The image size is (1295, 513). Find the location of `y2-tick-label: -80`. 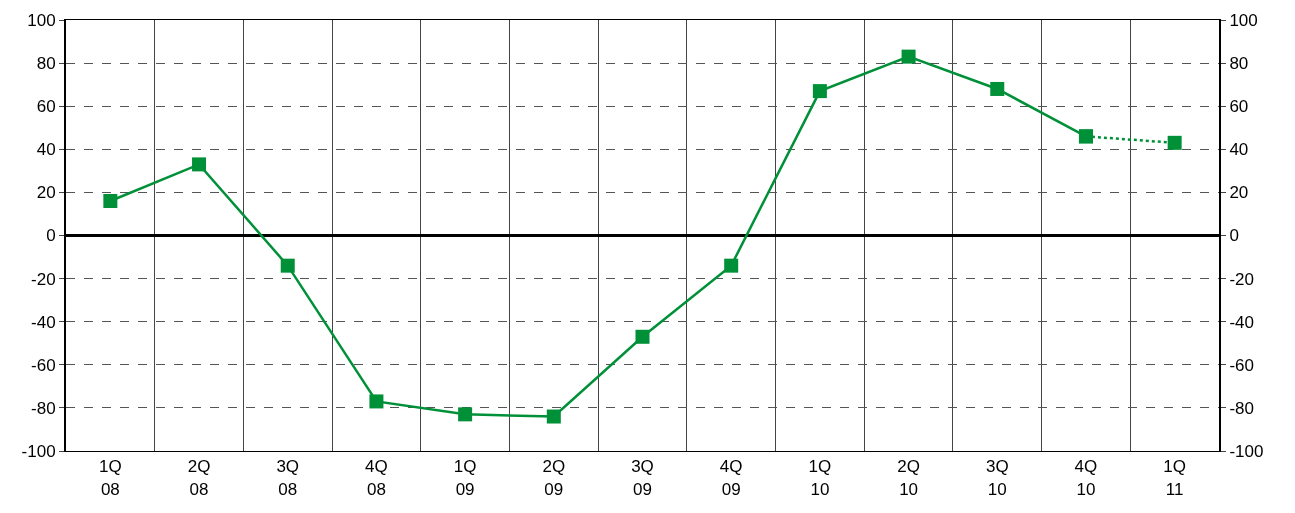

y2-tick-label: -80 is located at coordinates (1241, 408).